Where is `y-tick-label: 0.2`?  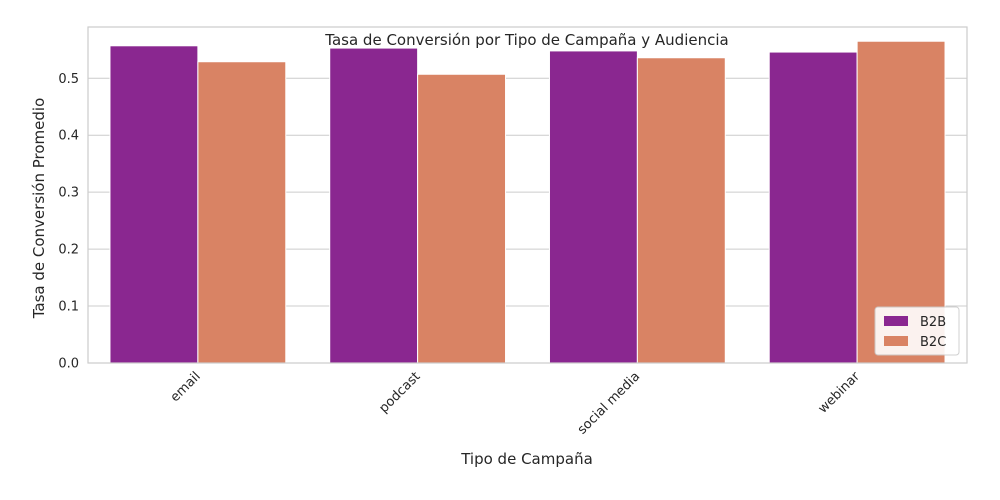
y-tick-label: 0.2 is located at coordinates (68, 250).